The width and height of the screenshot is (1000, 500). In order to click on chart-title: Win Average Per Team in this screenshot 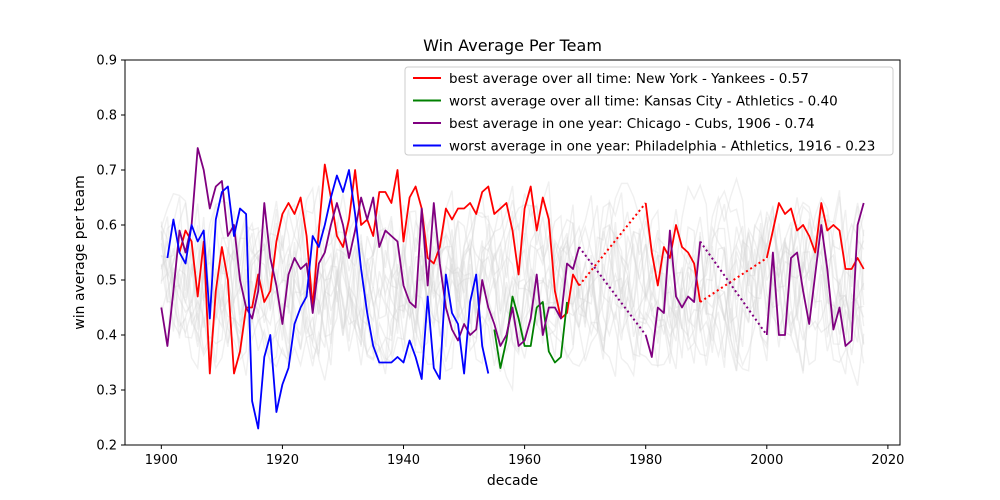, I will do `click(512, 45)`.